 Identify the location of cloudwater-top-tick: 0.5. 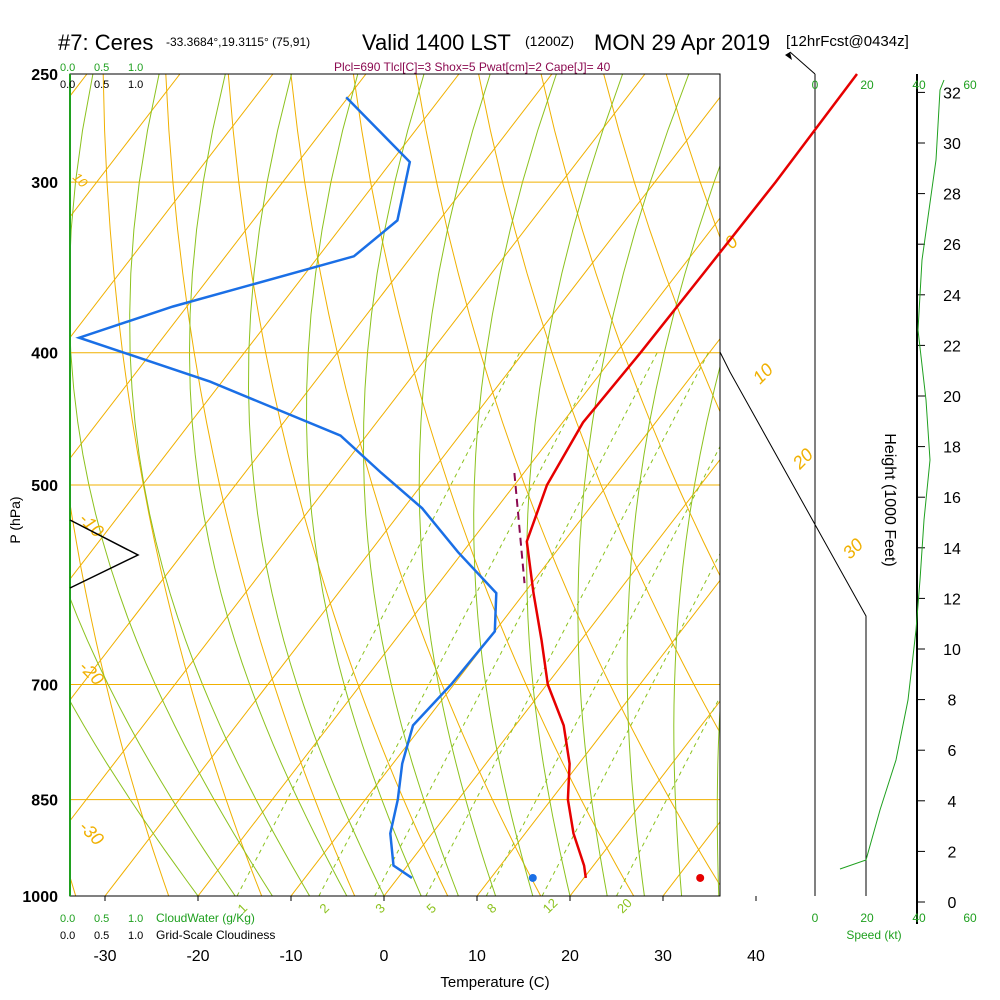
(101, 68).